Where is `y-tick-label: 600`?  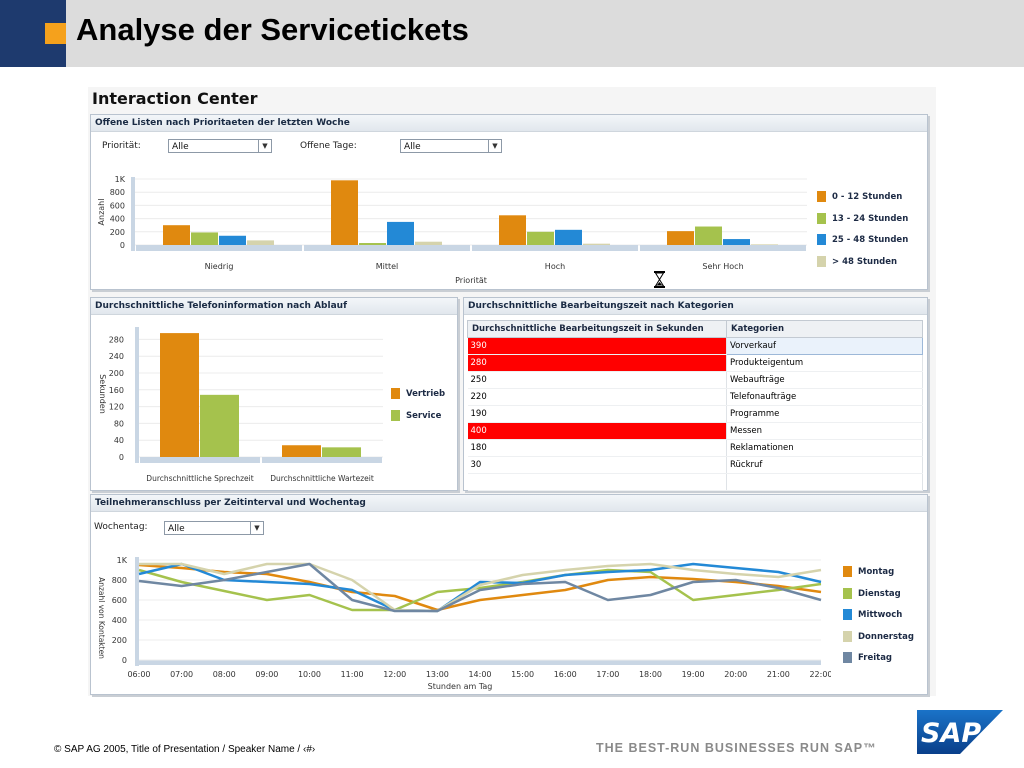
y-tick-label: 600 is located at coordinates (117, 205).